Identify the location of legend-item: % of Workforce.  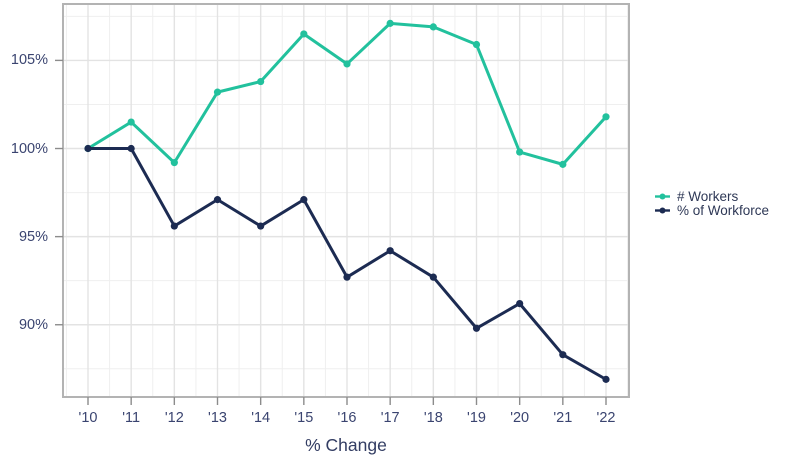
(712, 210).